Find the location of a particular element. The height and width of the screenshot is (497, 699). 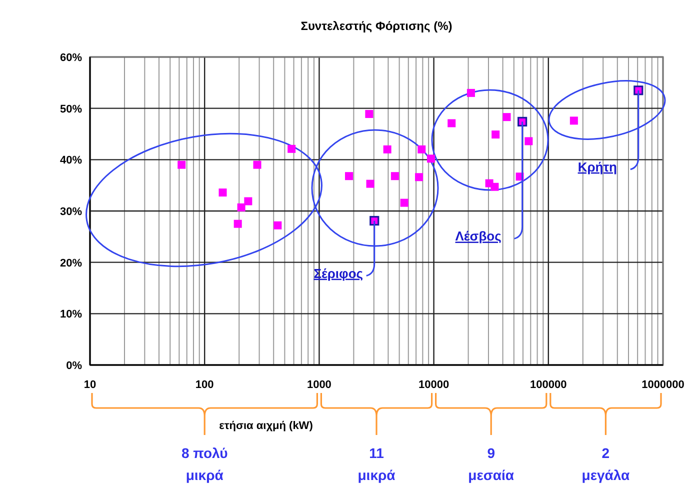

x-tick-label: 100 is located at coordinates (204, 385).